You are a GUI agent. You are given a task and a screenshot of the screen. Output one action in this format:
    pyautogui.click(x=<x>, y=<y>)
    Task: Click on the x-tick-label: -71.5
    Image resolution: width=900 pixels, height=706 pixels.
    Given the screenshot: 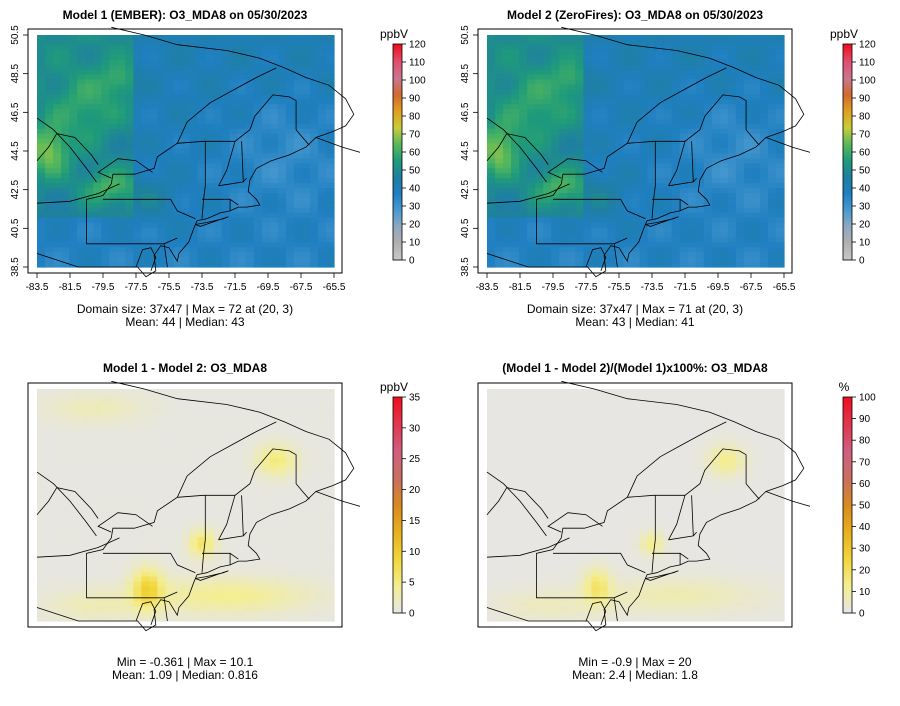 What is the action you would take?
    pyautogui.click(x=685, y=287)
    